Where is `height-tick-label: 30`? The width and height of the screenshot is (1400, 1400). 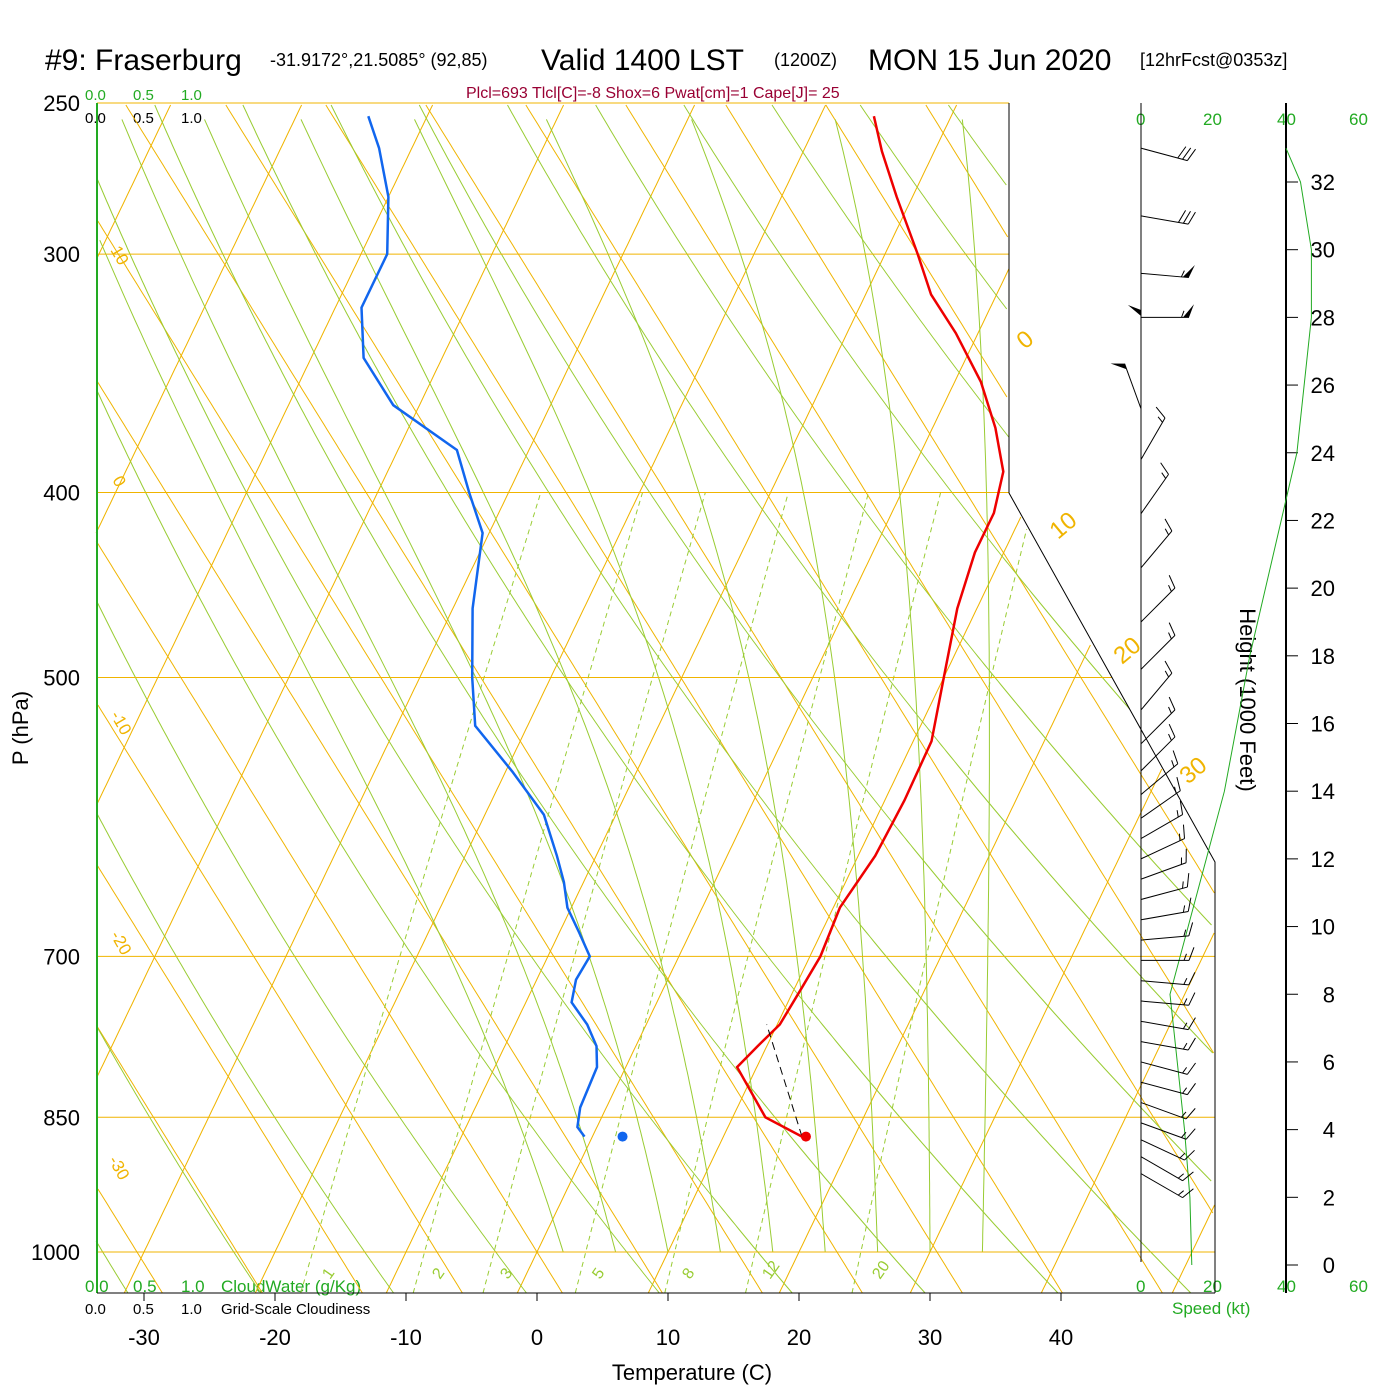 height-tick-label: 30 is located at coordinates (1323, 250).